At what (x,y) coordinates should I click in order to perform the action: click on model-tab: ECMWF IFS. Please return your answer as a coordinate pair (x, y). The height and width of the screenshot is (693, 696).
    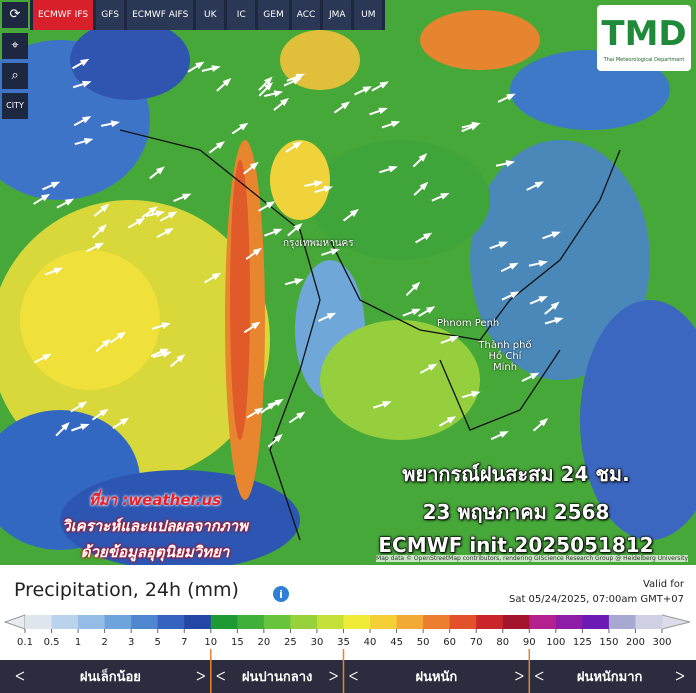
    Looking at the image, I should click on (63, 15).